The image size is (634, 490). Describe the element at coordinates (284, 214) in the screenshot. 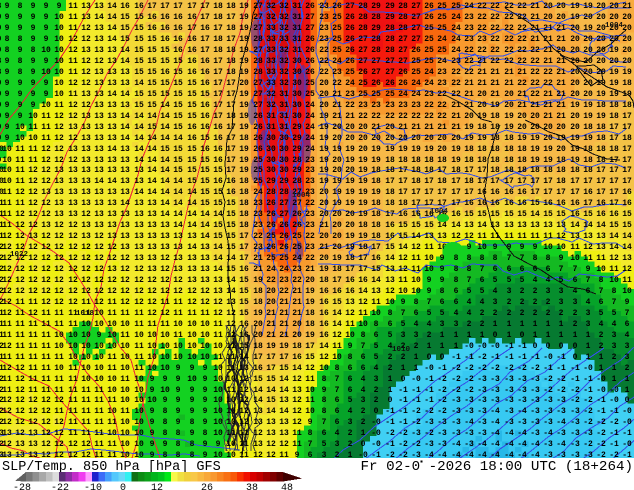

I see `svg-text: 27` at that location.